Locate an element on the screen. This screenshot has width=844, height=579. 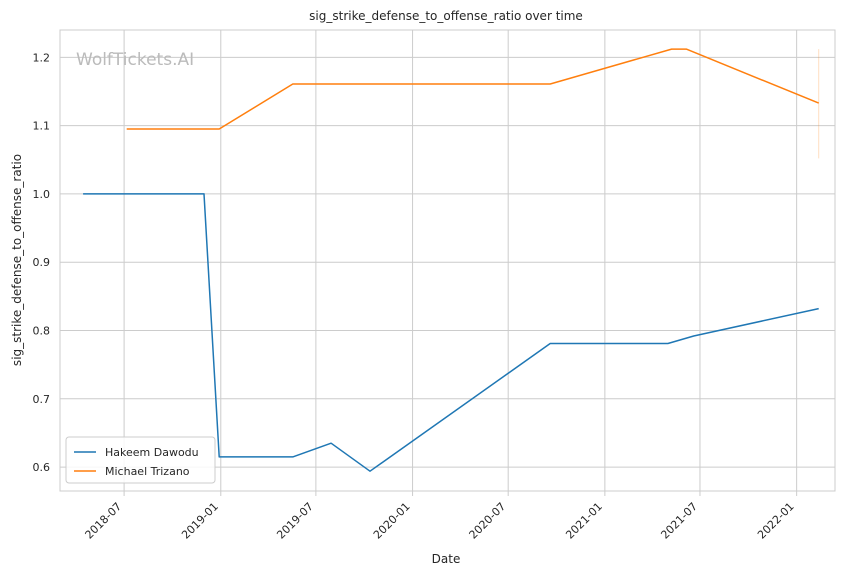
y-tick-label: 0.8 is located at coordinates (42, 331).